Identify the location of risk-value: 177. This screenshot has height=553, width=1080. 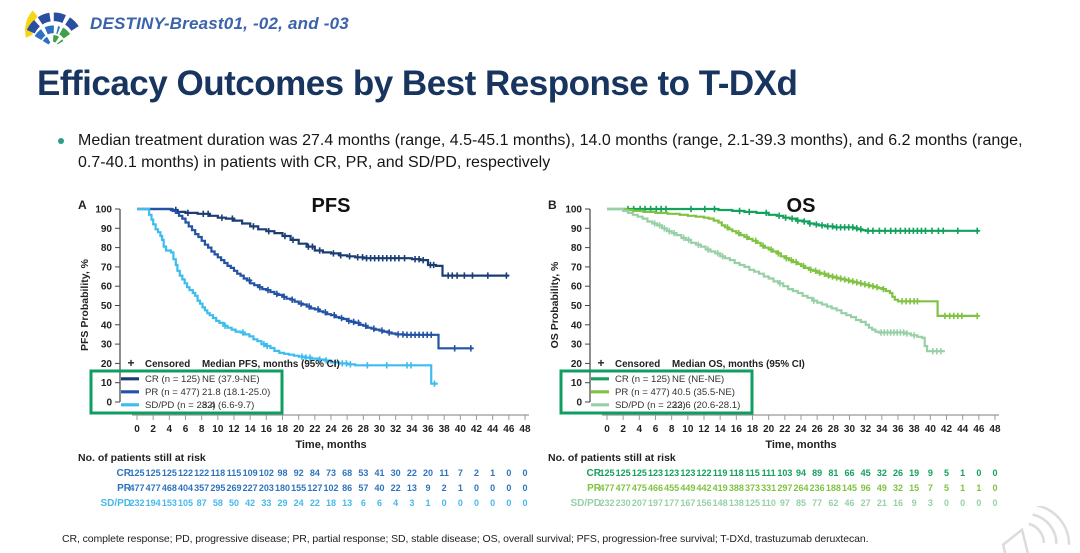
(671, 503).